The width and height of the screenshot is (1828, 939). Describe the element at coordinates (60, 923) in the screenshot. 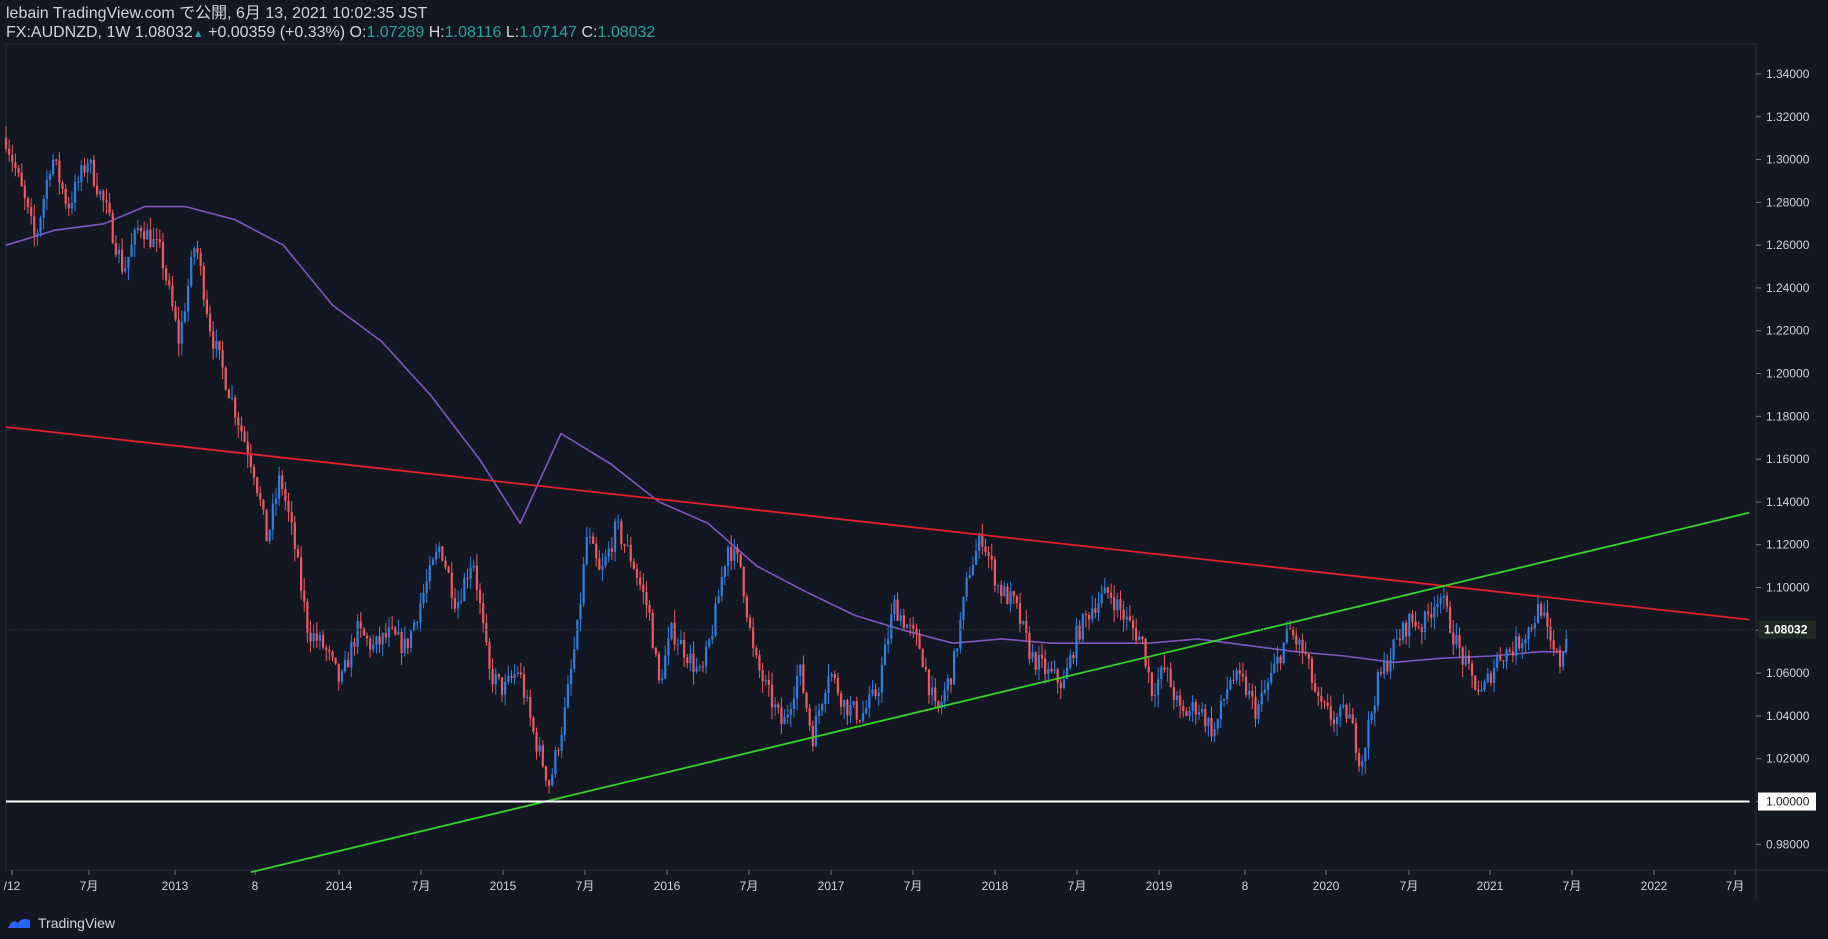

I see `footer-brand: TradingView` at that location.